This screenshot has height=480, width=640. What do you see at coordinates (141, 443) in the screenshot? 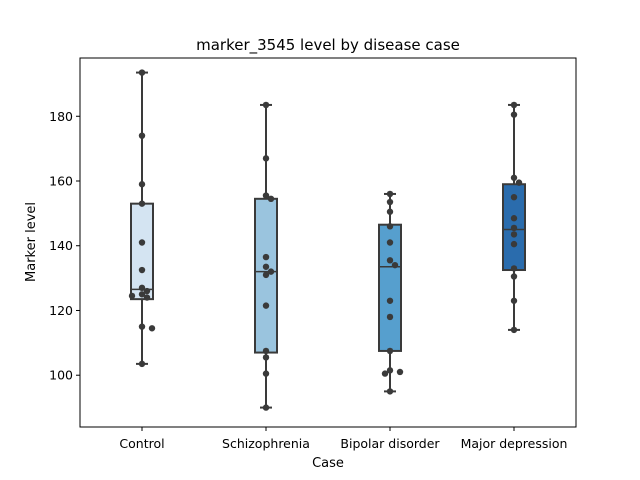
I see `x-tick-label: Control` at bounding box center [141, 443].